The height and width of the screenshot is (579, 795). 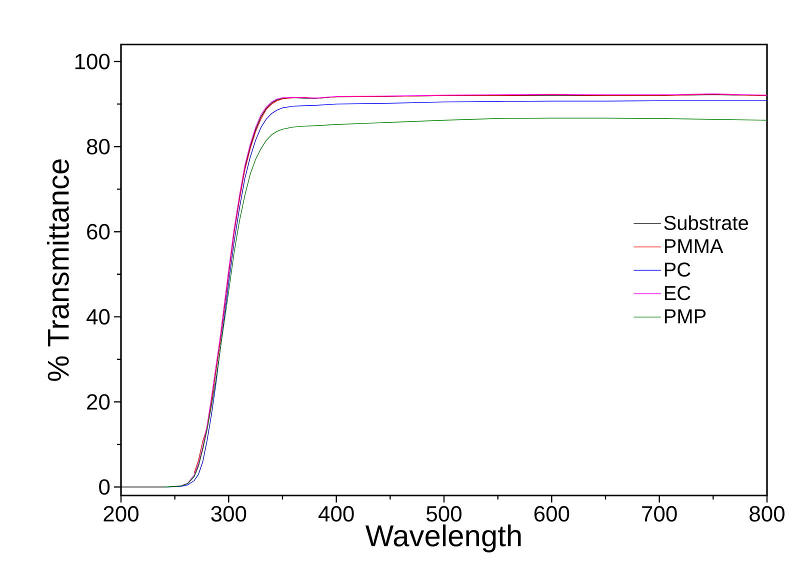 What do you see at coordinates (104, 487) in the screenshot?
I see `y-tick-label: 0` at bounding box center [104, 487].